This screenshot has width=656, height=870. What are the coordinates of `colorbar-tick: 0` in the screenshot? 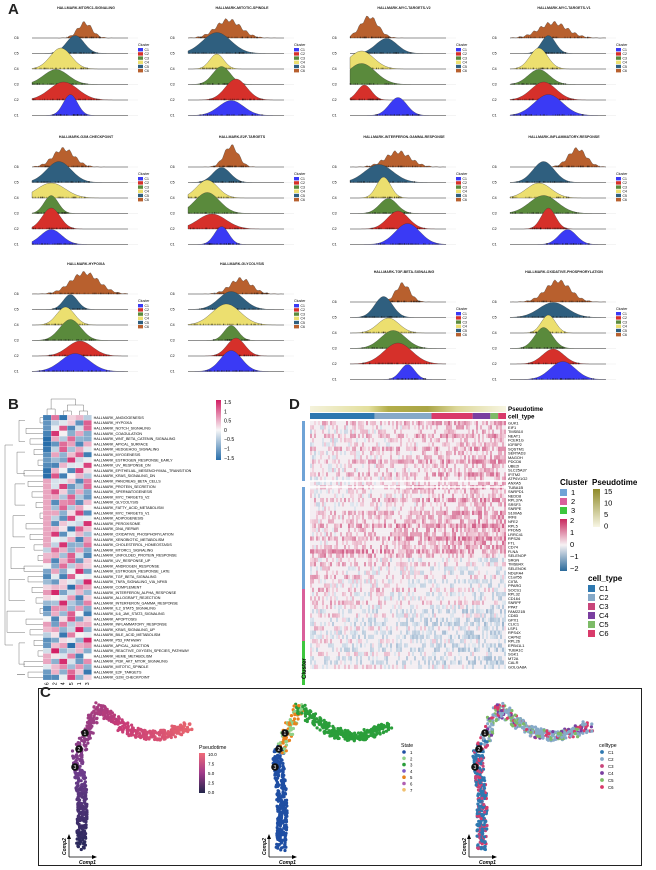 It's located at (225, 431).